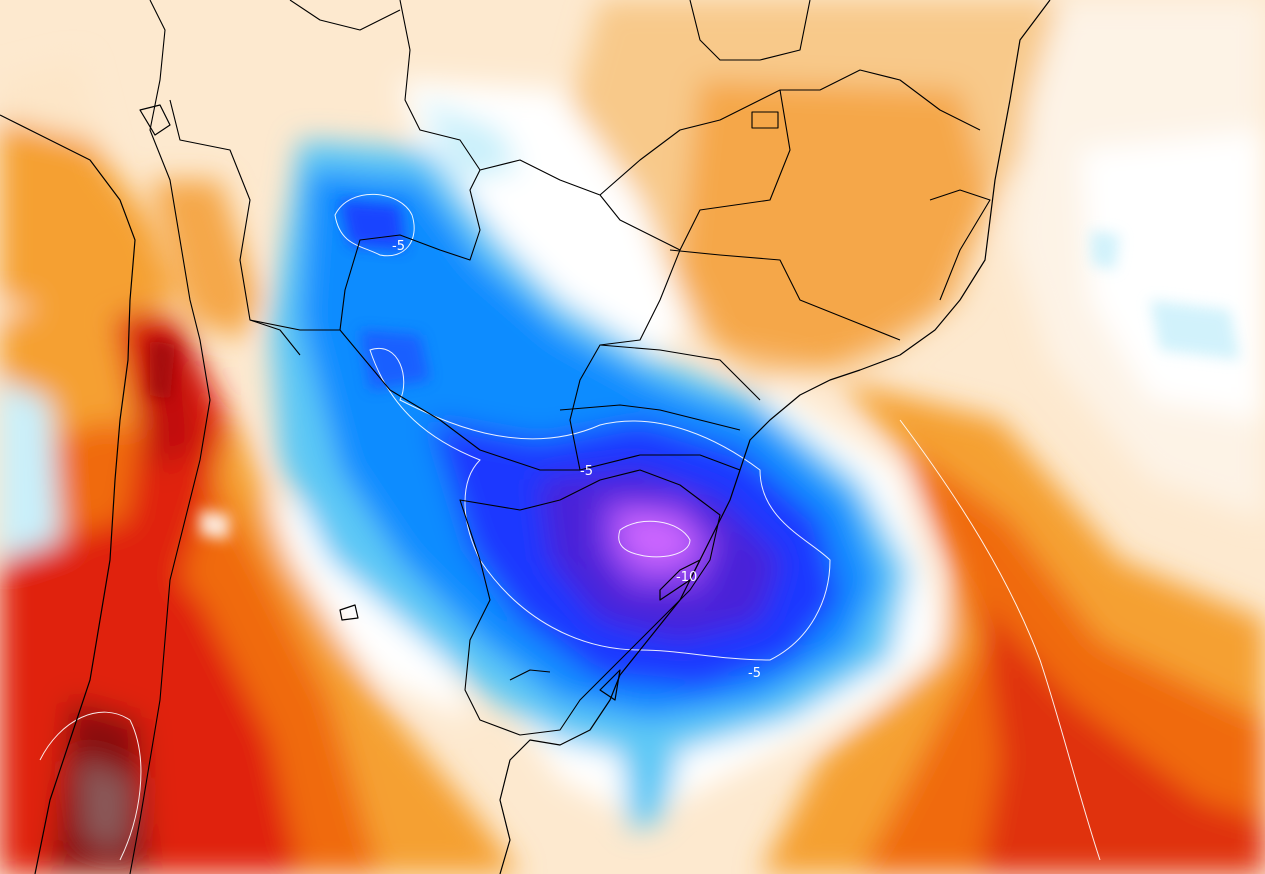  Describe the element at coordinates (68, 494) in the screenshot. I see `pacific-coastline` at that location.